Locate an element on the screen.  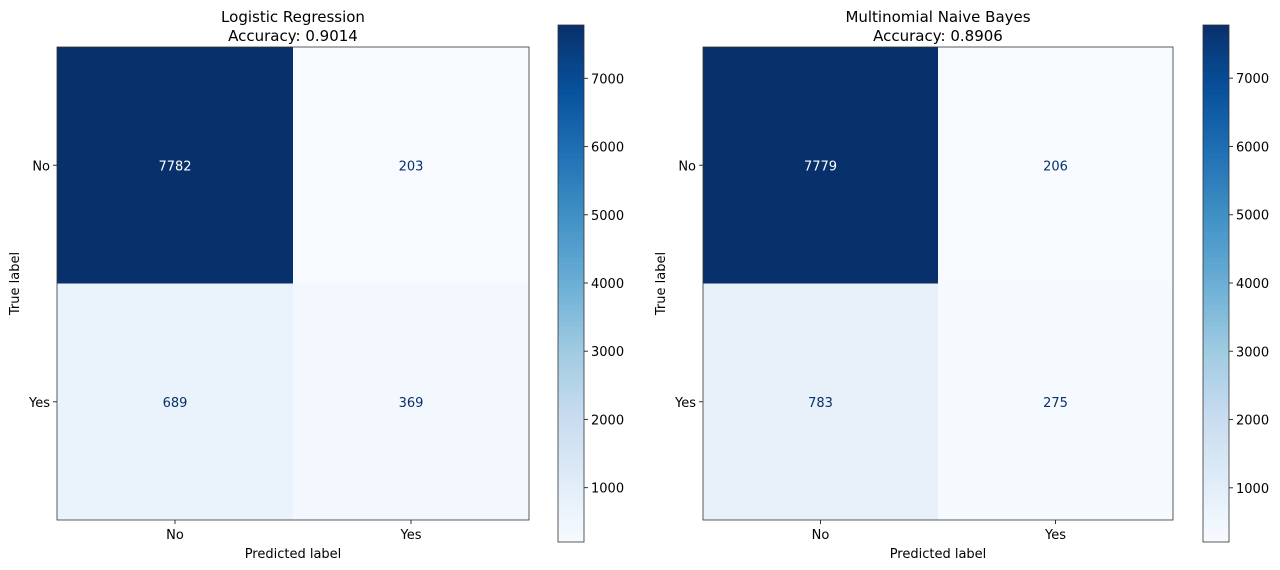
colorbar-tick-label: 6000 is located at coordinates (607, 148).